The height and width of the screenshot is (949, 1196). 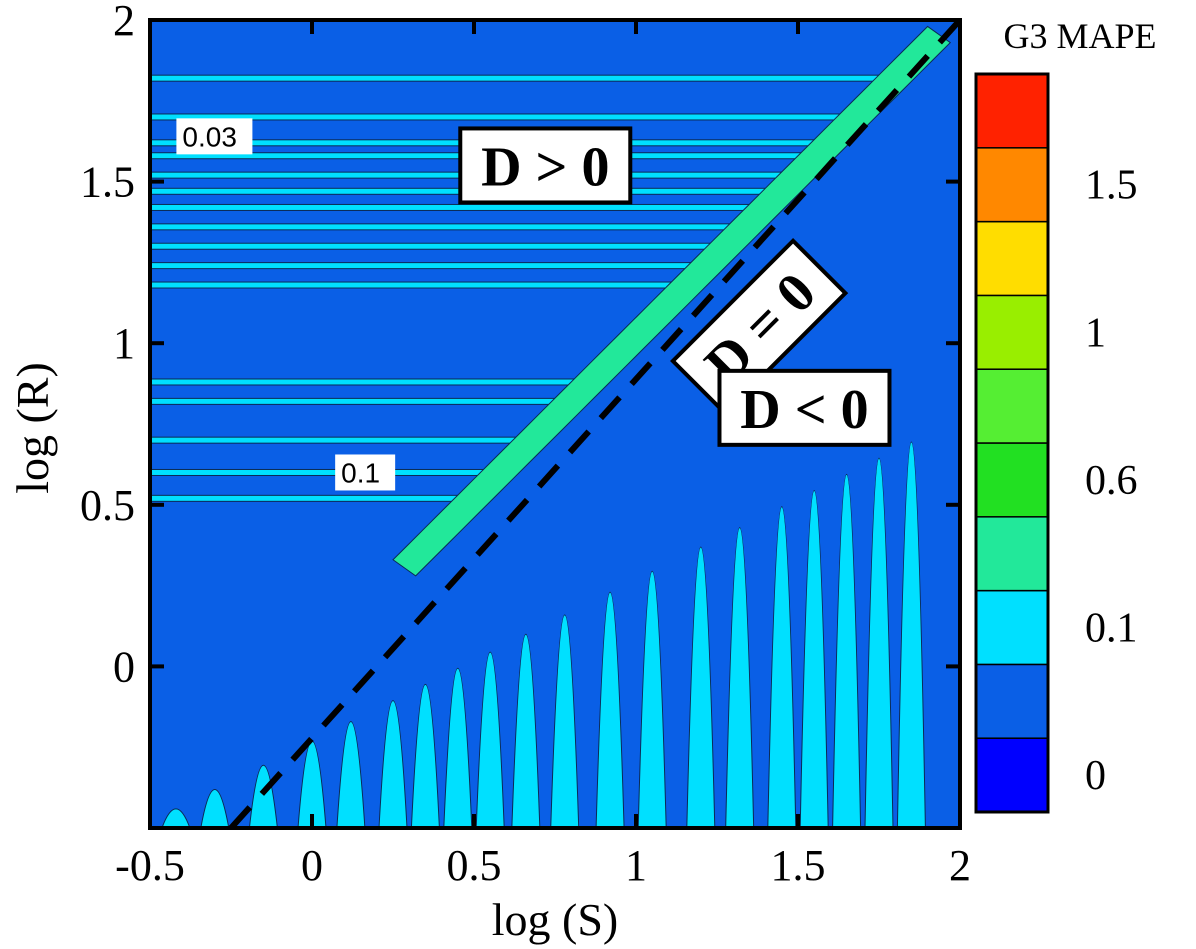 What do you see at coordinates (1111, 629) in the screenshot?
I see `colorbar-tick-label: 0.1` at bounding box center [1111, 629].